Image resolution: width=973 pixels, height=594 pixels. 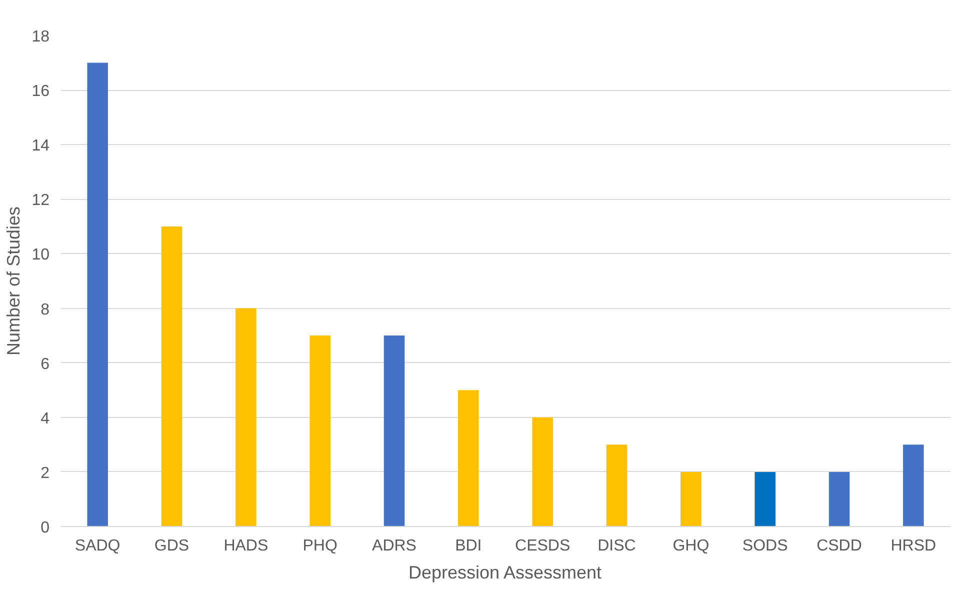 I want to click on x-axis-title: Depression Assessment, so click(x=505, y=572).